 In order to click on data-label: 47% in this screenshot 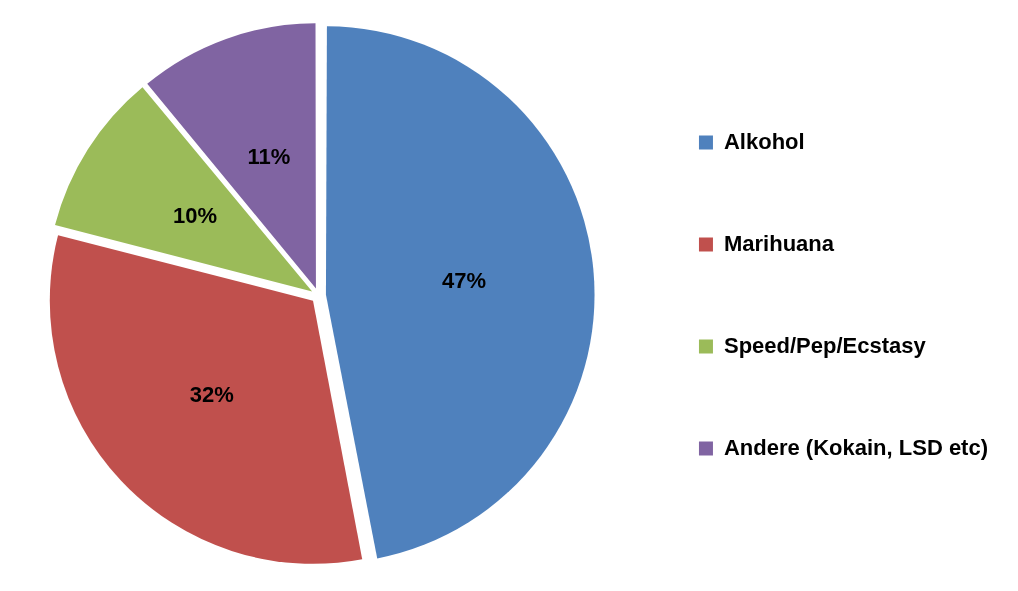, I will do `click(464, 280)`.